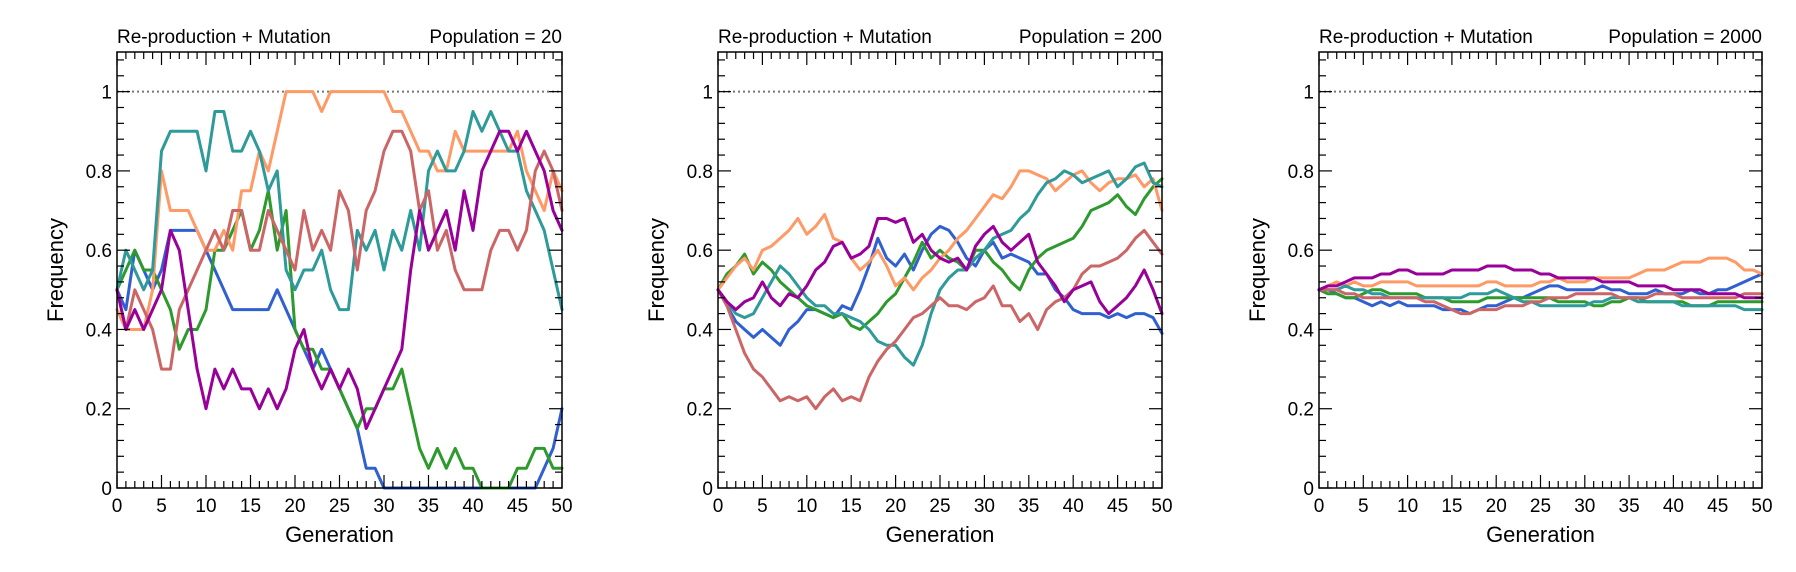 This screenshot has height=572, width=1796. Describe the element at coordinates (495, 37) in the screenshot. I see `chart-title-right: Population = 20` at that location.